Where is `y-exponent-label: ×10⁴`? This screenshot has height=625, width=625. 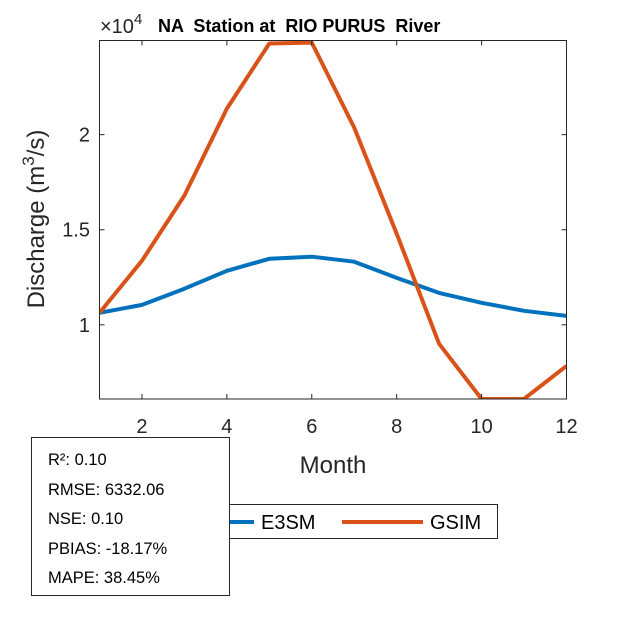 y-exponent-label: ×10⁴ is located at coordinates (121, 24).